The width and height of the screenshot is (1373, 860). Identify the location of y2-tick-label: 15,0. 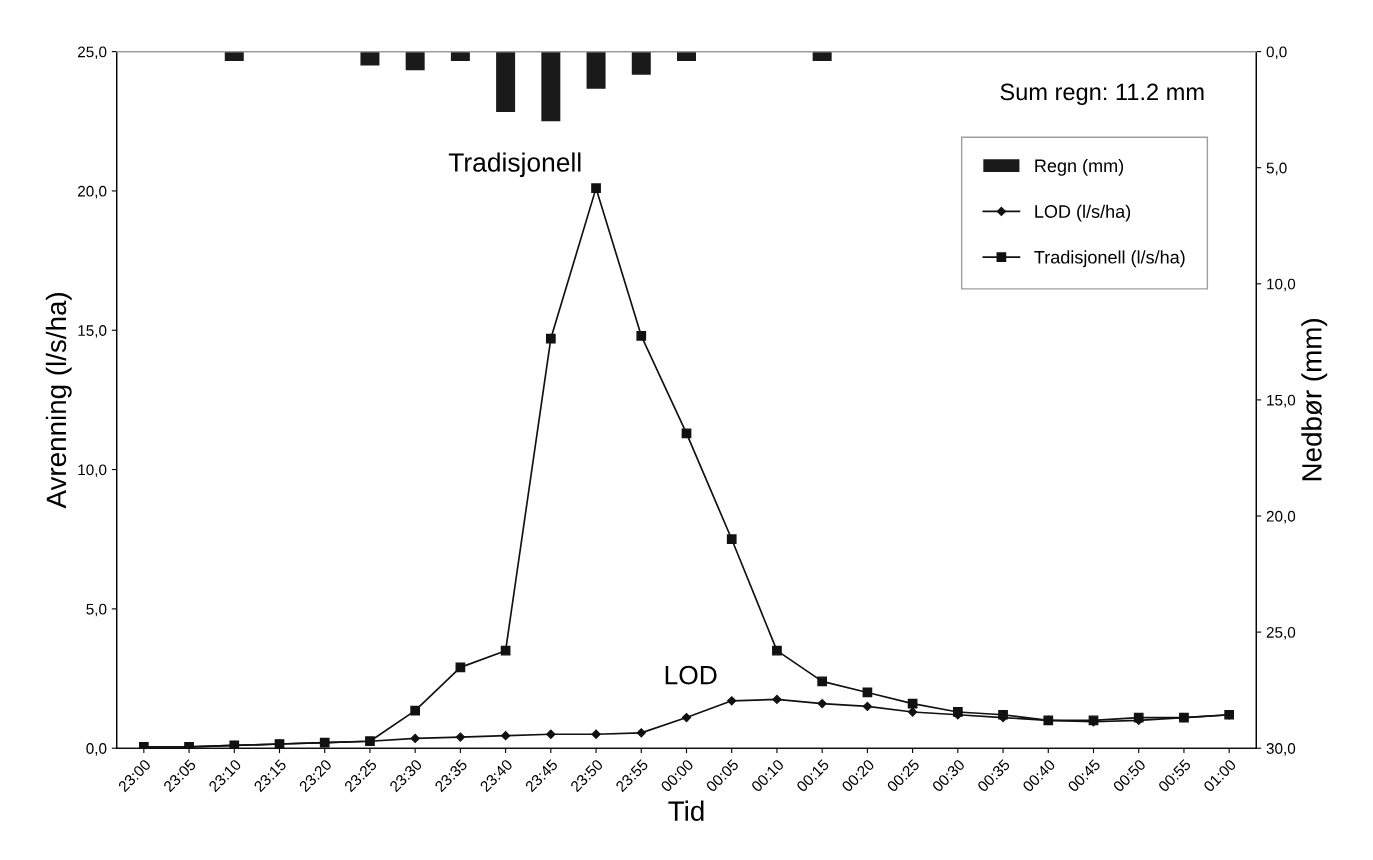
(1281, 401).